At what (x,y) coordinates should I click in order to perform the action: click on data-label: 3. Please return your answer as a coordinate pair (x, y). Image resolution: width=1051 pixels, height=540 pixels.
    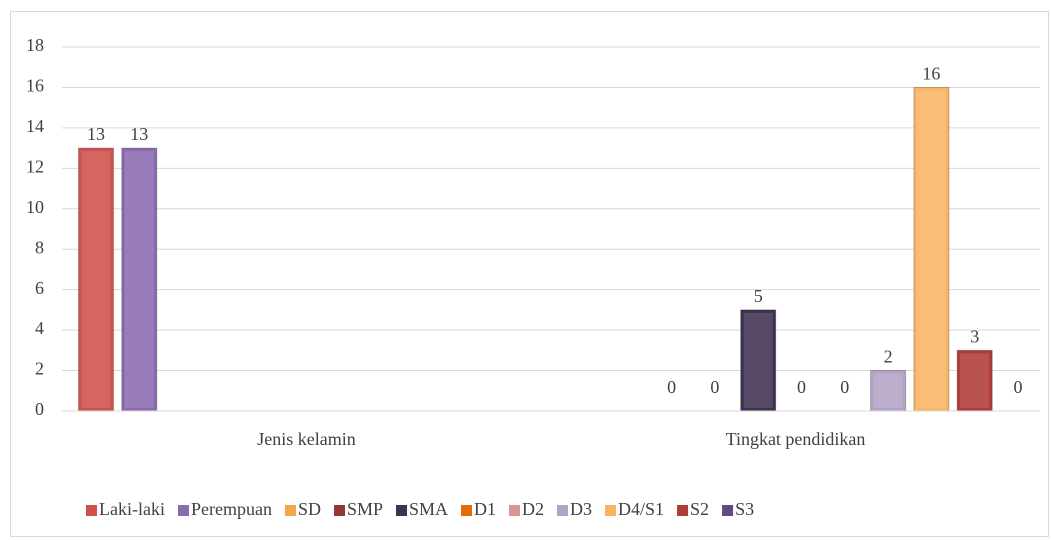
    Looking at the image, I should click on (974, 336).